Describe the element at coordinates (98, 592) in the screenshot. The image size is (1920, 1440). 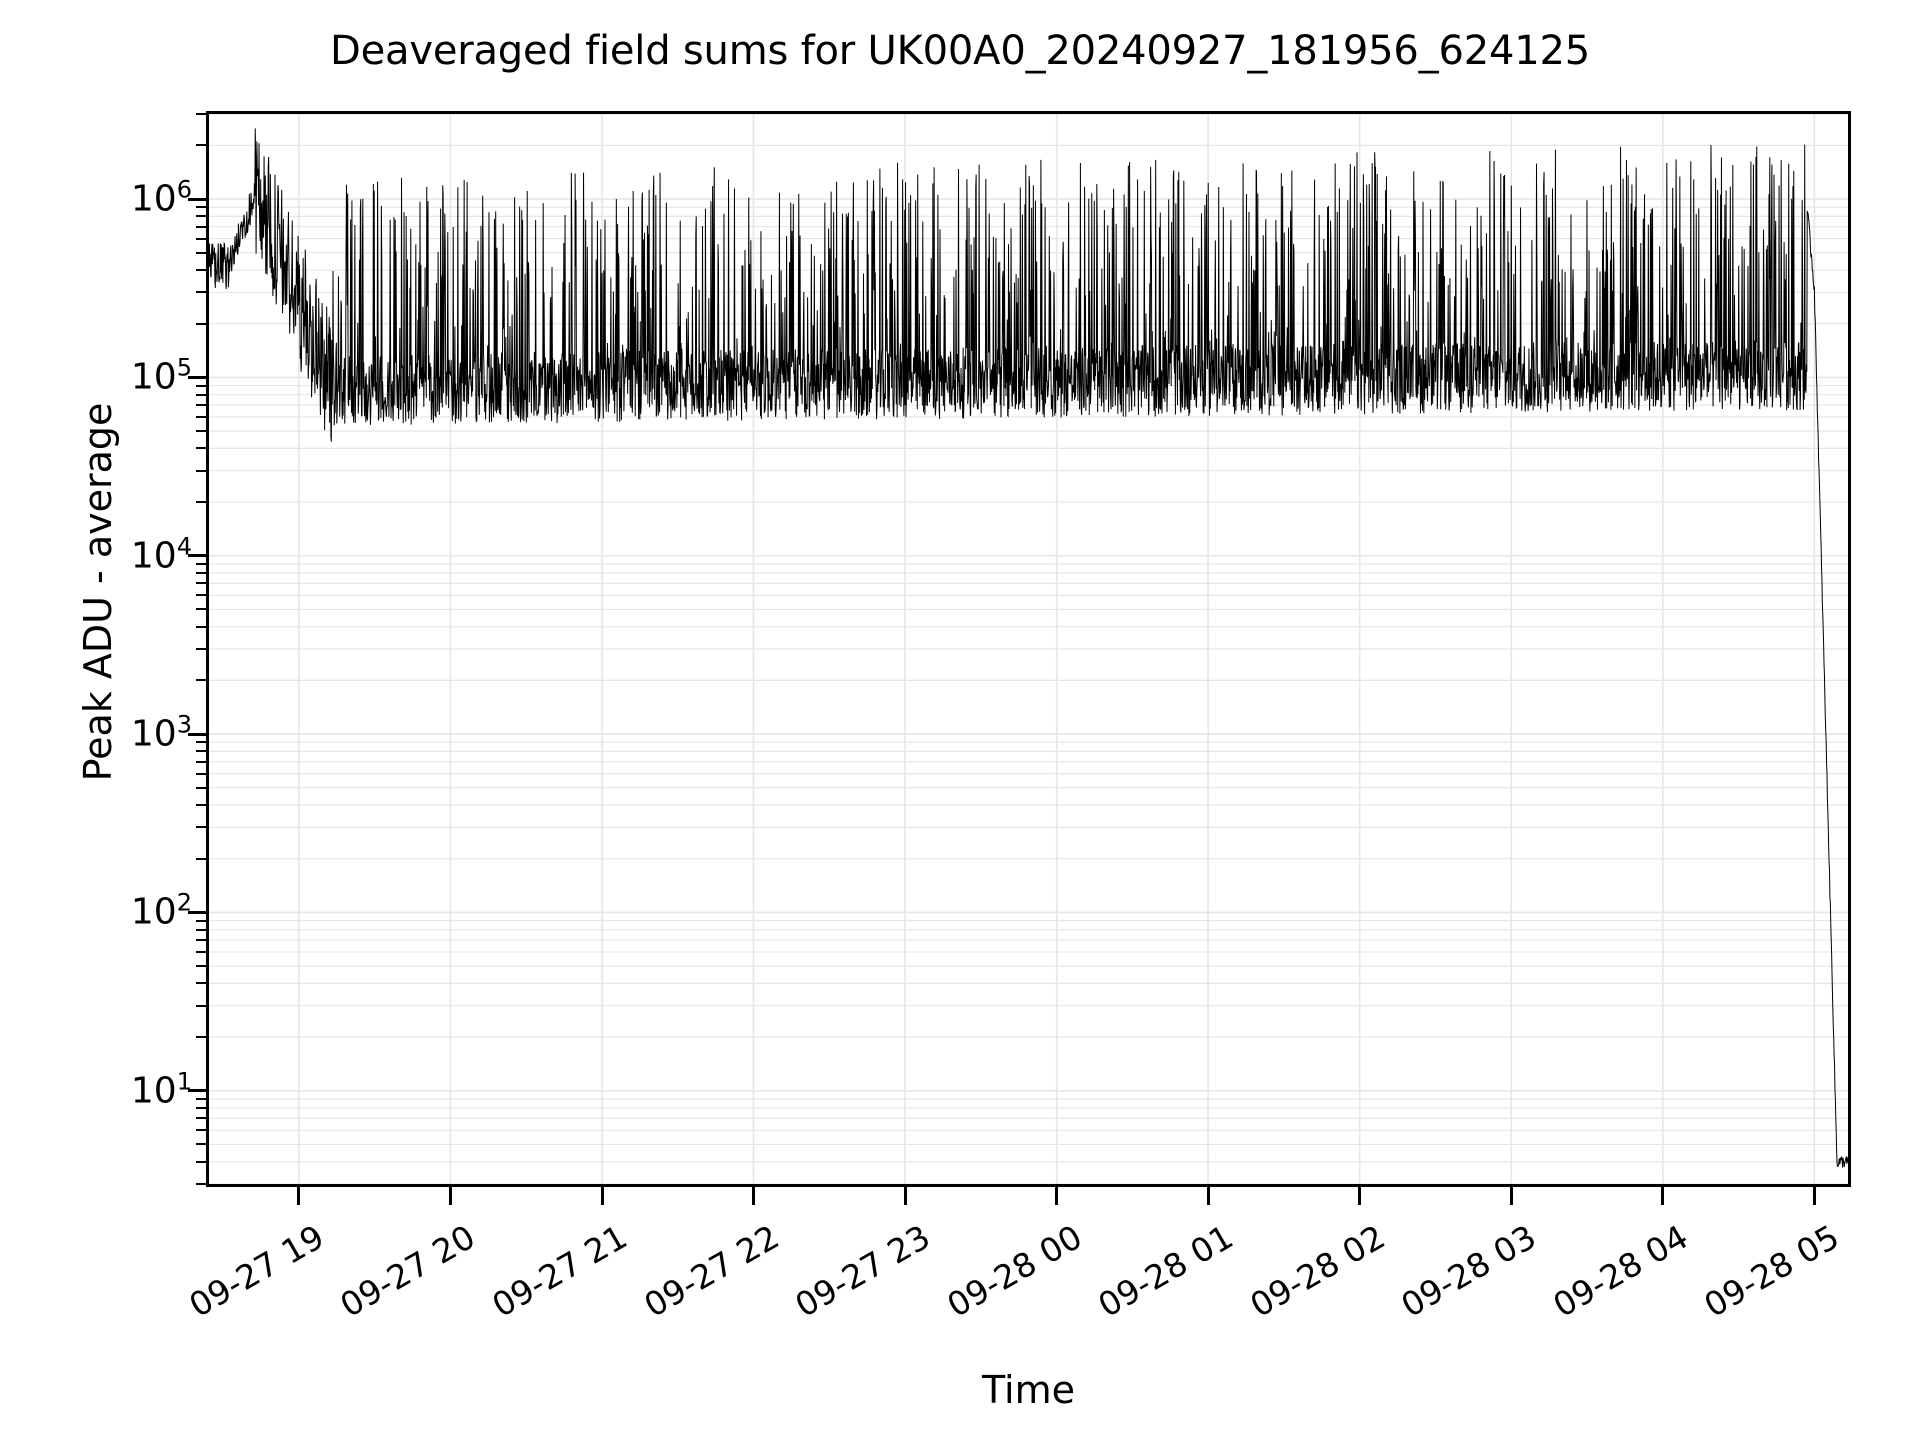
I see `y-axis-title: Peak ADU - average` at that location.